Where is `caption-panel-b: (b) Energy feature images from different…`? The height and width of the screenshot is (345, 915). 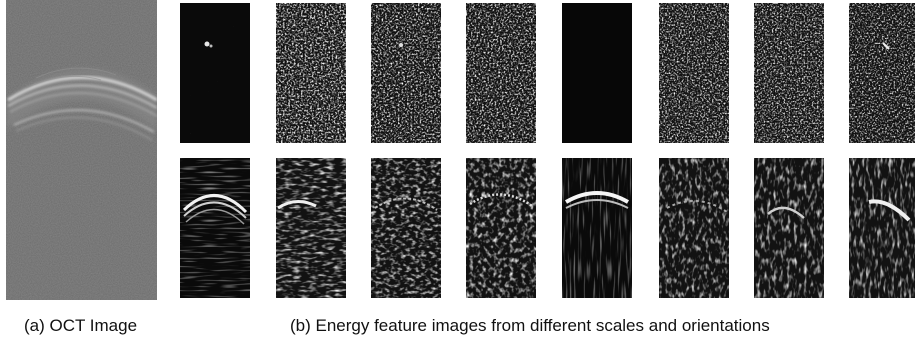 caption-panel-b: (b) Energy feature images from different… is located at coordinates (530, 325).